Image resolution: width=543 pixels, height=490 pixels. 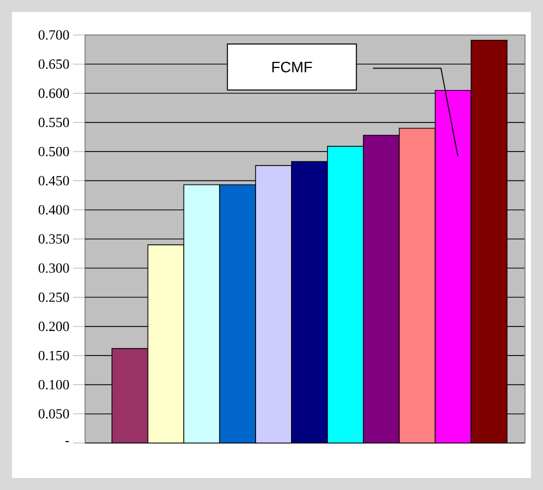 What do you see at coordinates (53, 327) in the screenshot?
I see `y-tick-label: 0.200` at bounding box center [53, 327].